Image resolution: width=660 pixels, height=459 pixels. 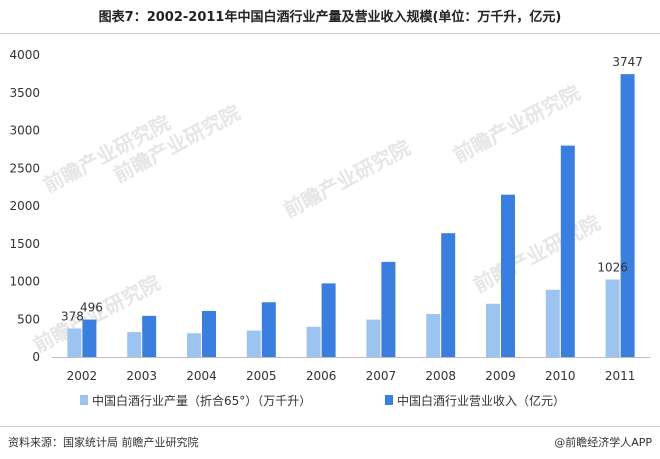 I want to click on y-tick-label: 3500, so click(x=24, y=93).